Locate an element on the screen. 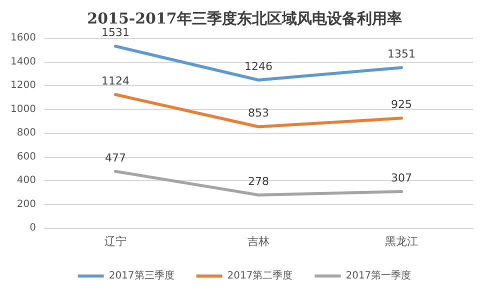 This screenshot has width=489, height=294. legend-label: 2017第三季度 is located at coordinates (141, 276).